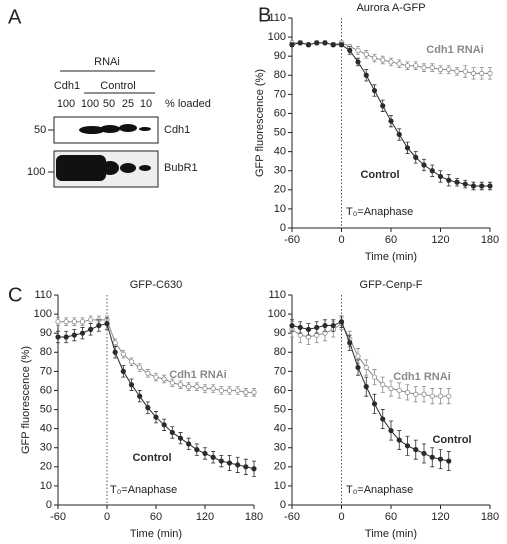 This screenshot has width=507, height=544. I want to click on y-axis-label: GFP fluorescence (%), so click(260, 123).